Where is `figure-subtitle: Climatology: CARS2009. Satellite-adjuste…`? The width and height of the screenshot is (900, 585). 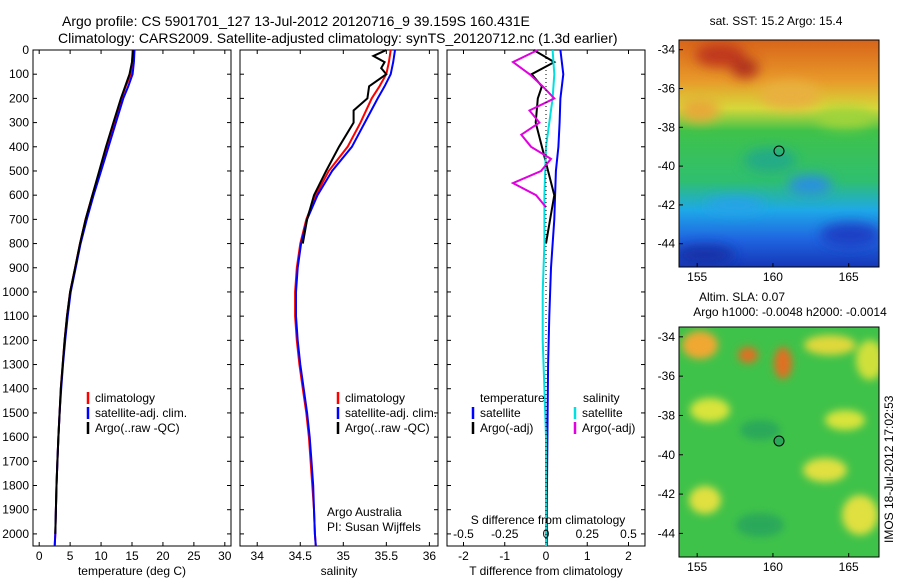 figure-subtitle: Climatology: CARS2009. Satellite-adjuste… is located at coordinates (338, 38).